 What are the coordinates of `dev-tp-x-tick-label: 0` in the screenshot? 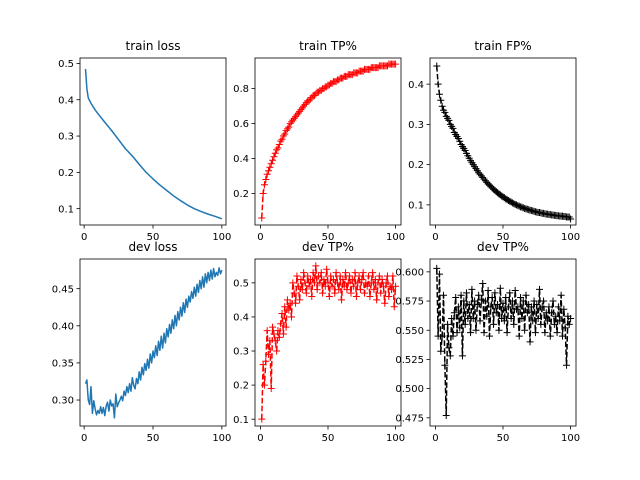 It's located at (260, 438).